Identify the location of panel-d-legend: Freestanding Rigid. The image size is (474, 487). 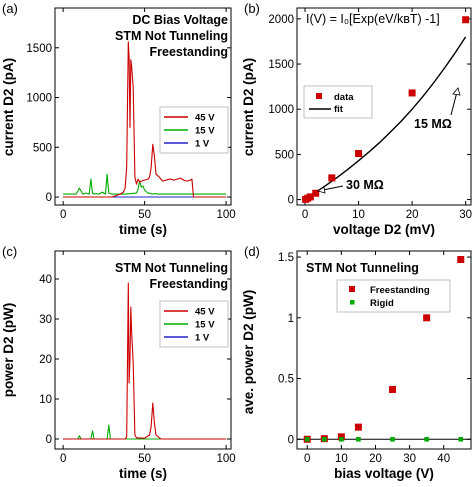
(393, 296).